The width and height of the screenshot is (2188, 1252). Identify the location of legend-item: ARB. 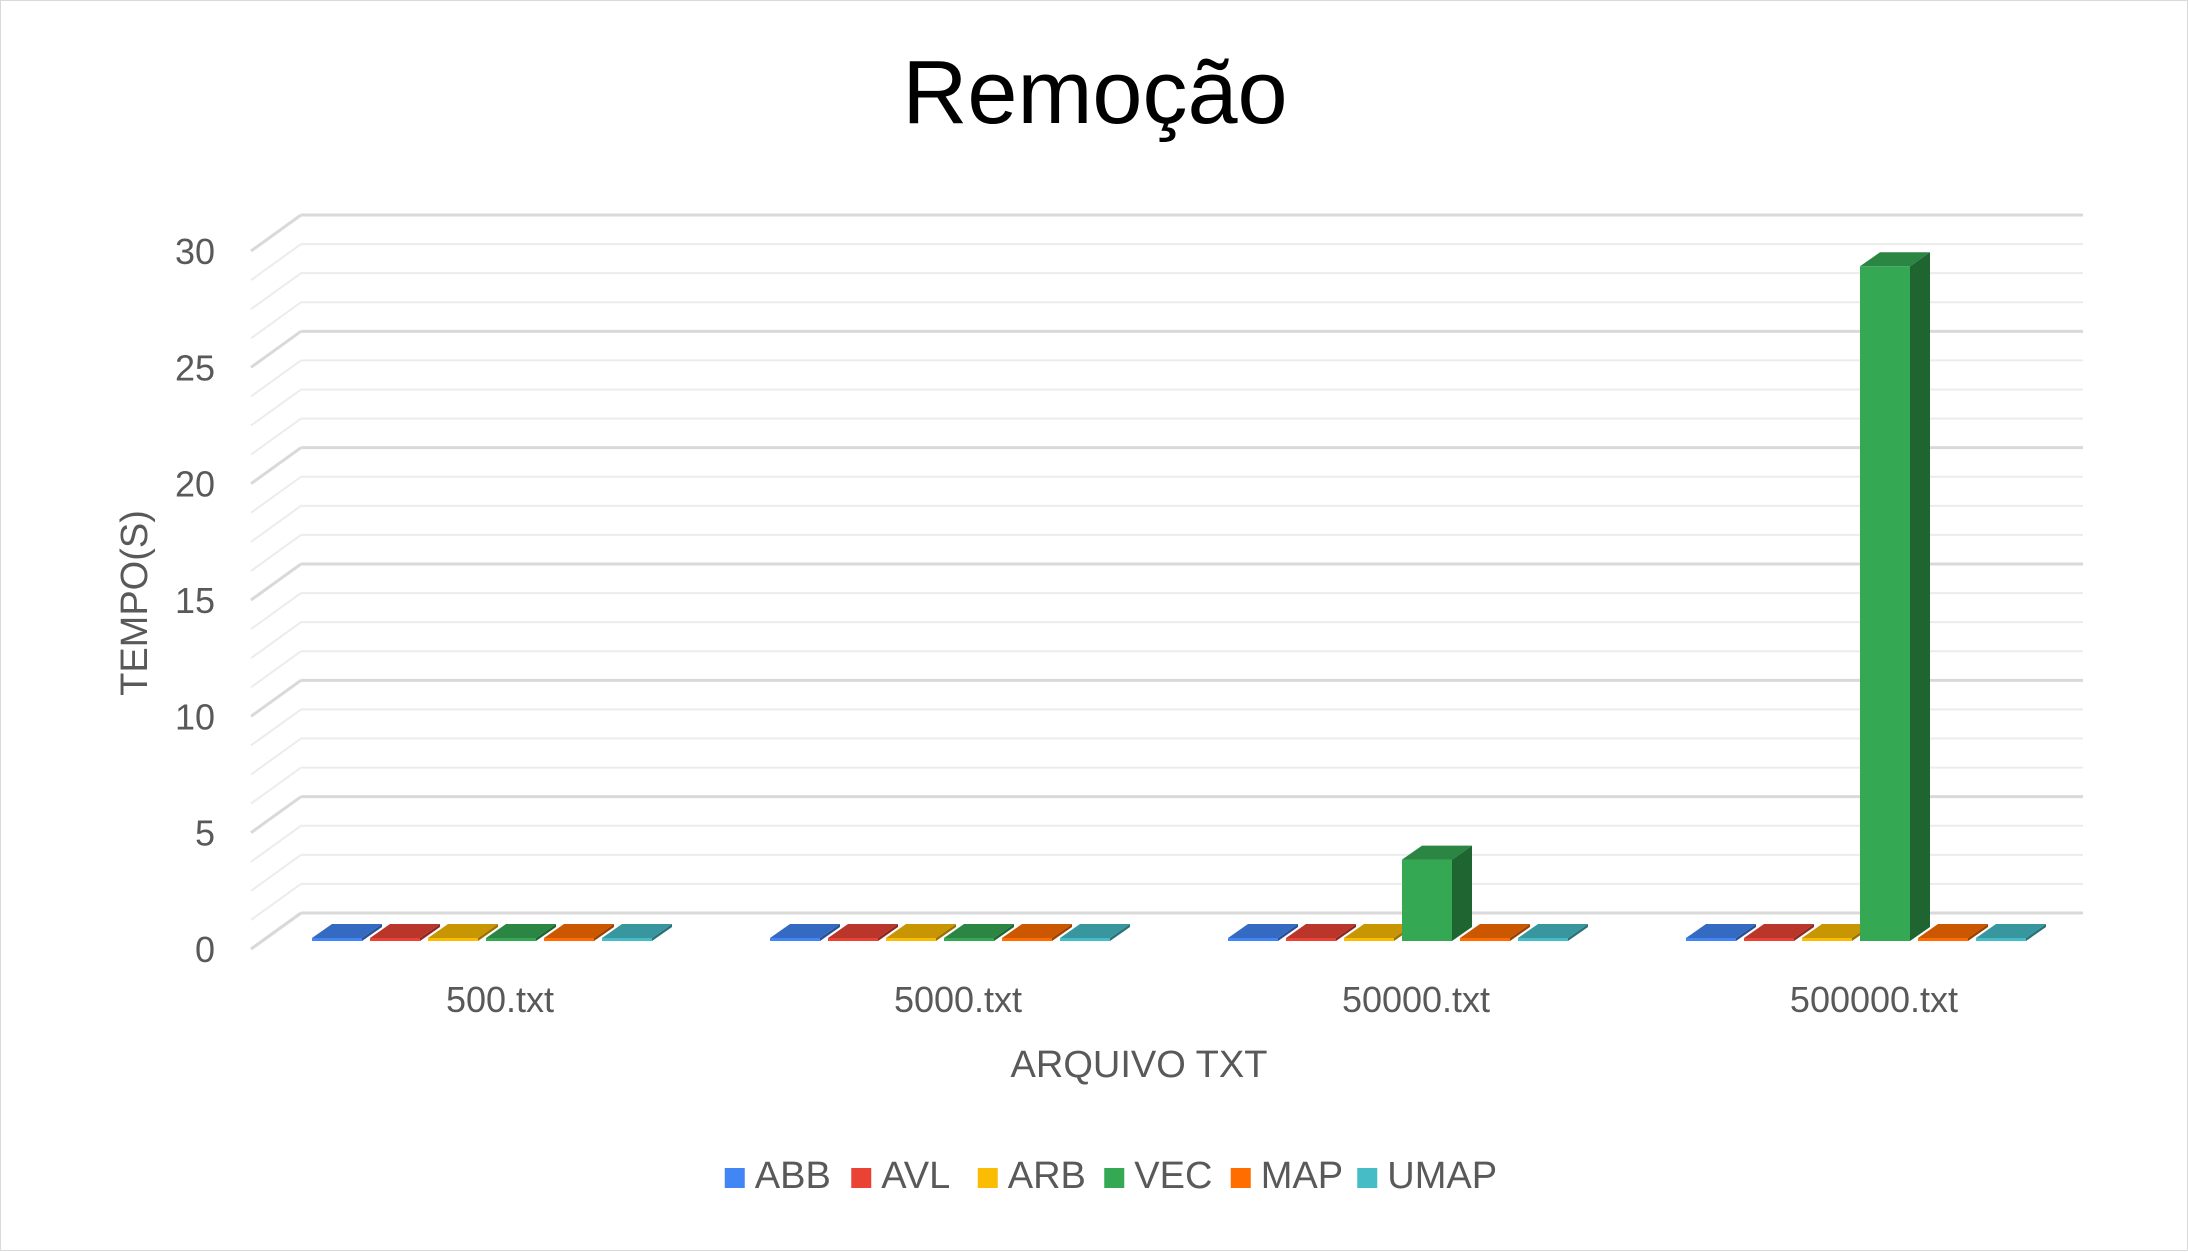
(1031, 1176).